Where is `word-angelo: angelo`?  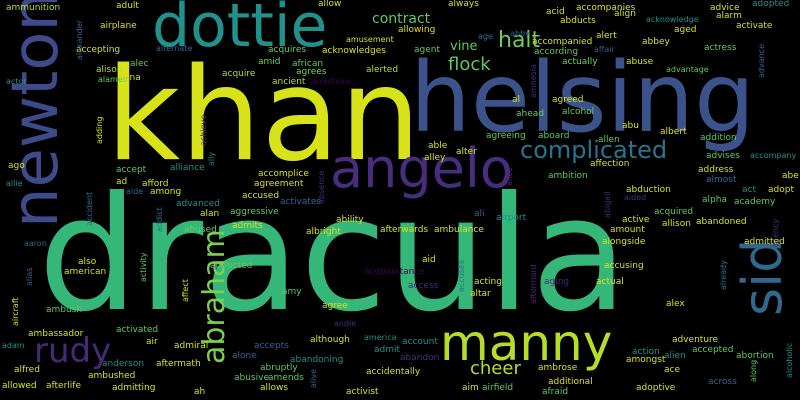
word-angelo: angelo is located at coordinates (421, 168).